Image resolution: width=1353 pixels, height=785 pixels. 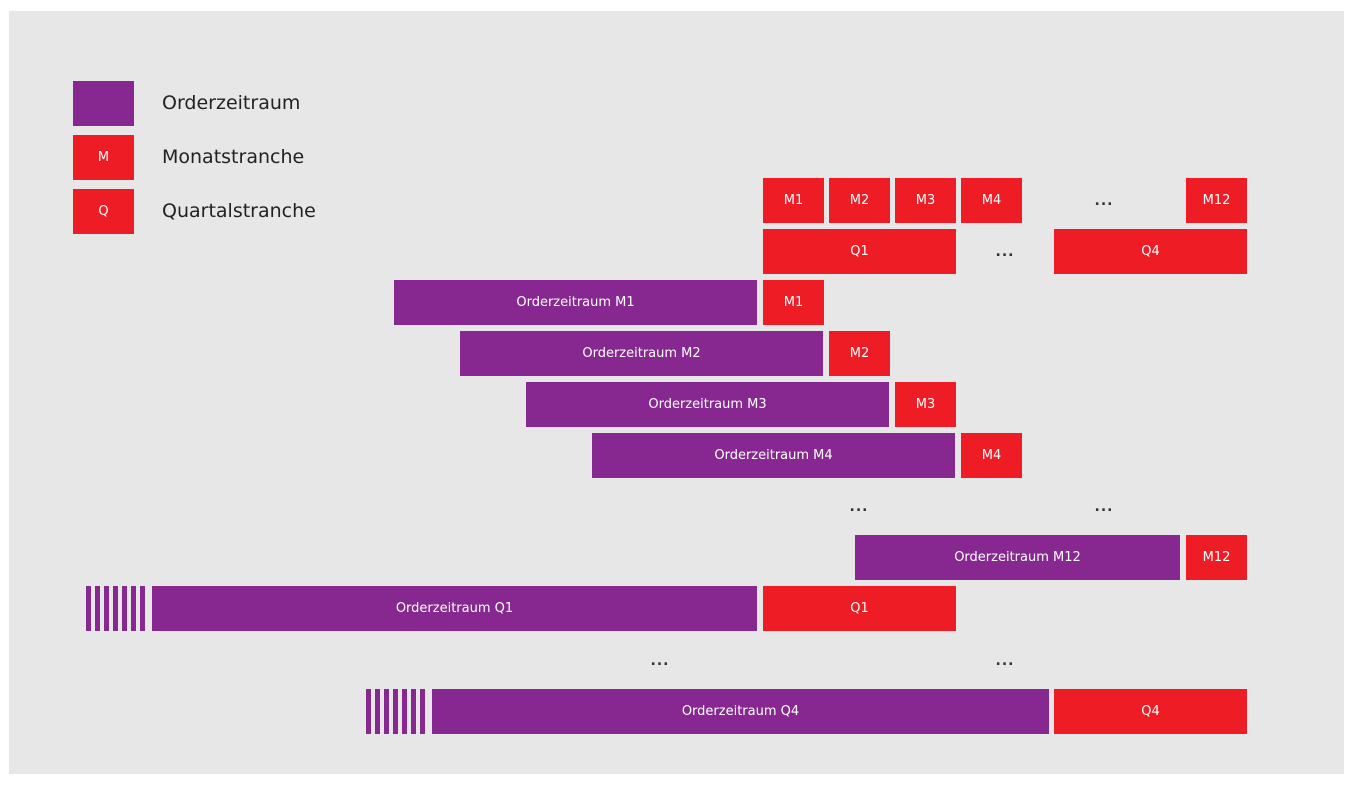 I want to click on header-month-tranche: M4, so click(x=991, y=200).